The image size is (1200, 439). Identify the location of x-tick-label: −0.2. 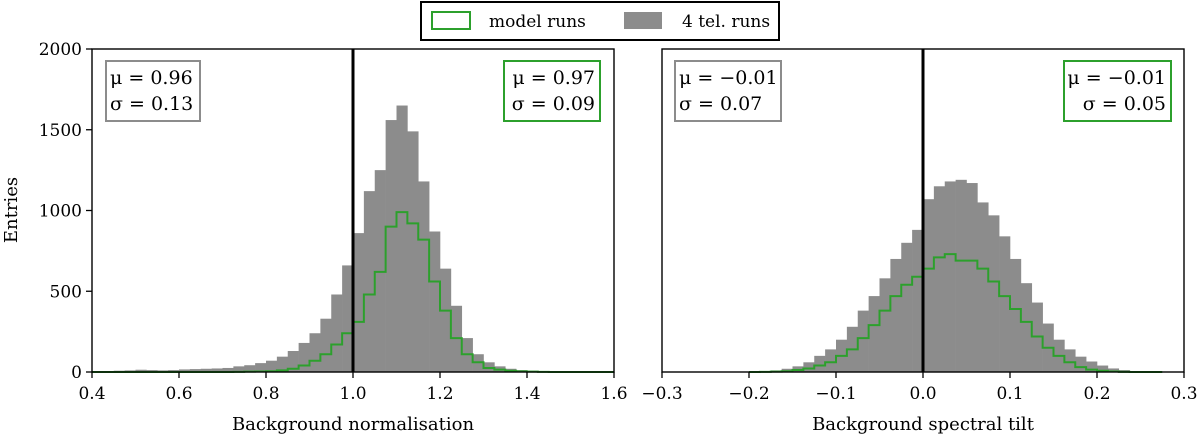
(748, 394).